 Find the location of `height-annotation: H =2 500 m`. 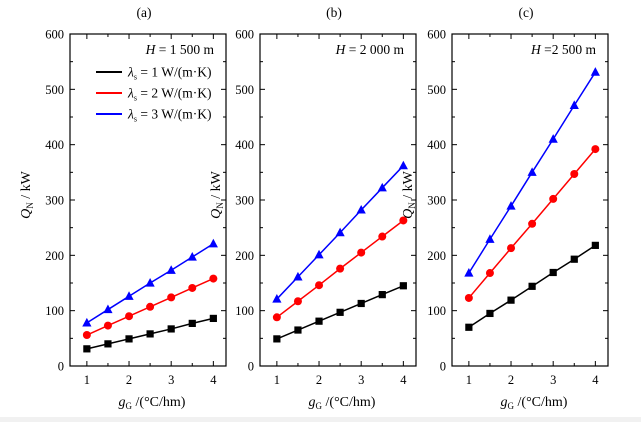

height-annotation: H =2 500 m is located at coordinates (563, 49).